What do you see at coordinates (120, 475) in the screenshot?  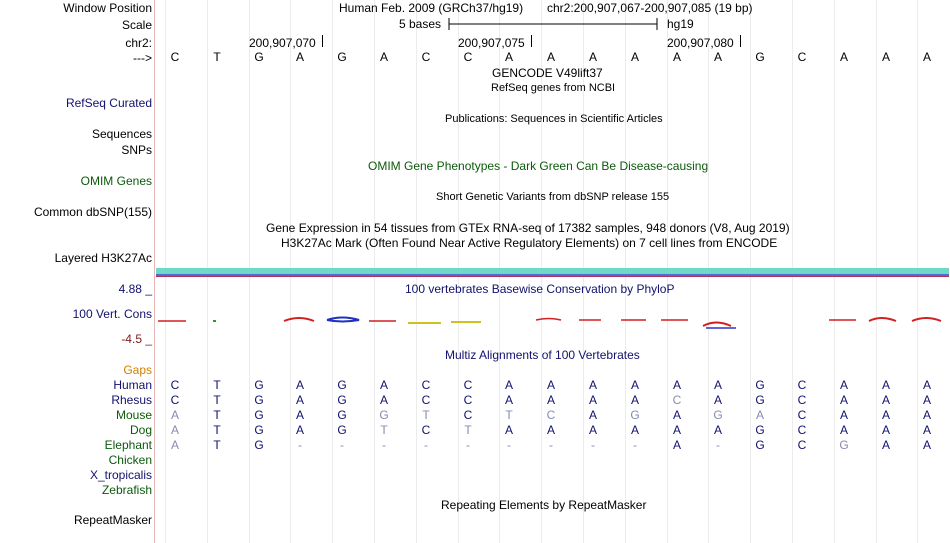 I see `species-label: X_tropicalis` at bounding box center [120, 475].